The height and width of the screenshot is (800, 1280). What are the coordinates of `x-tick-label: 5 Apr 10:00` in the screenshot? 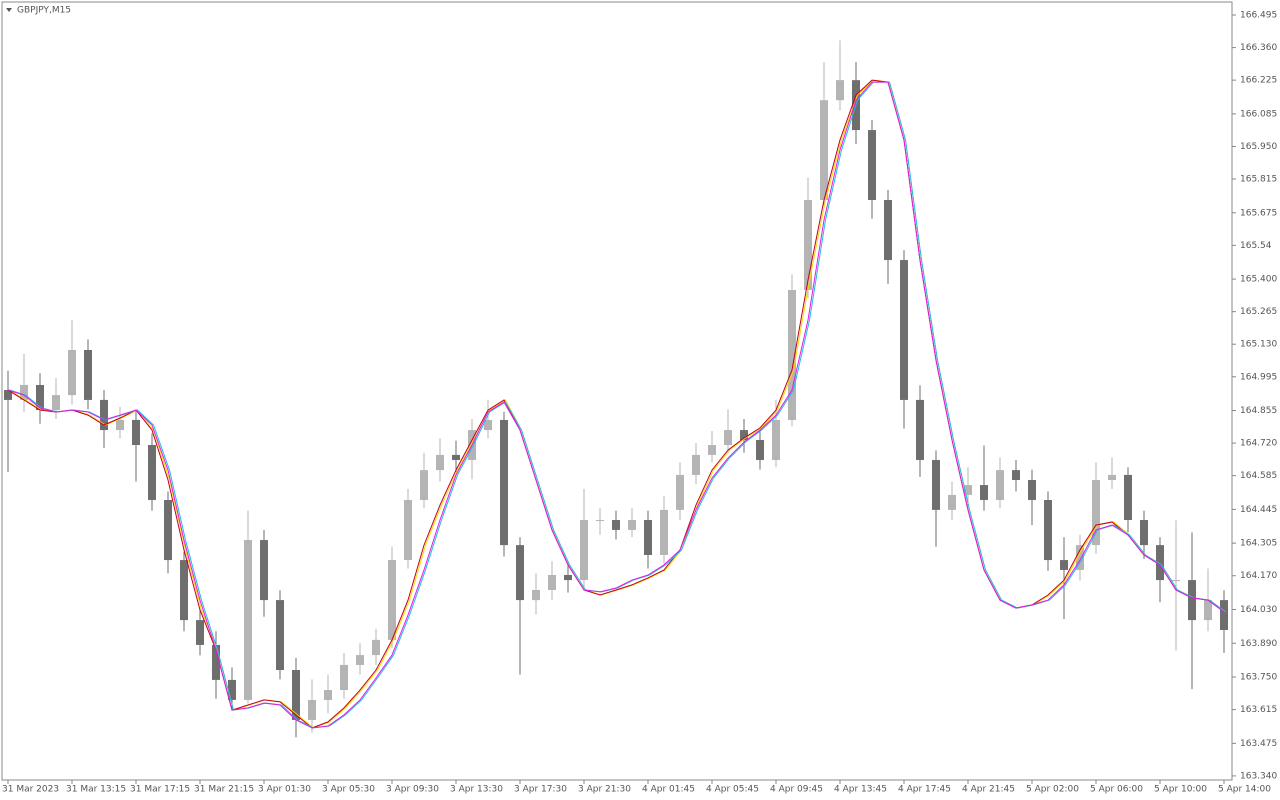 It's located at (1180, 790).